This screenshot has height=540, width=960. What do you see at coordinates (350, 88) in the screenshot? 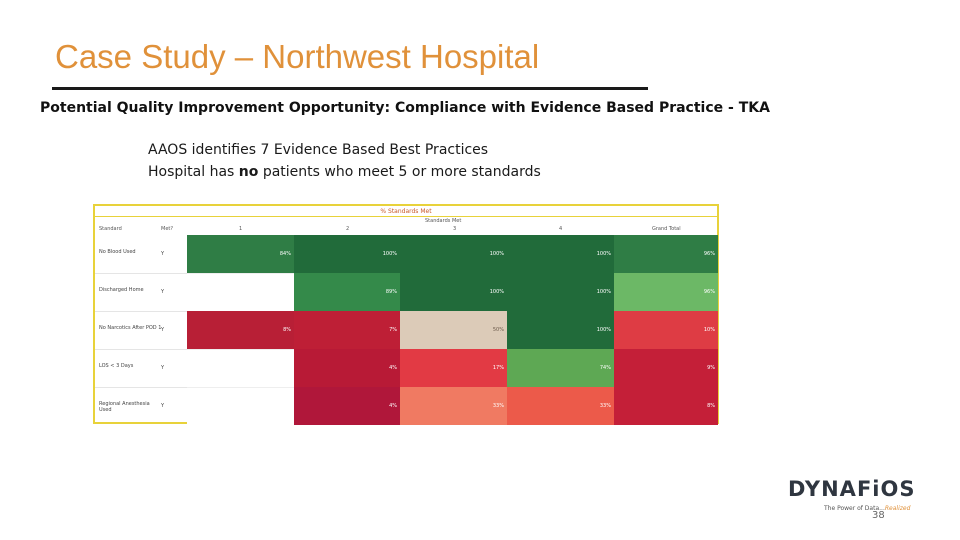
I see `title-underline` at bounding box center [350, 88].